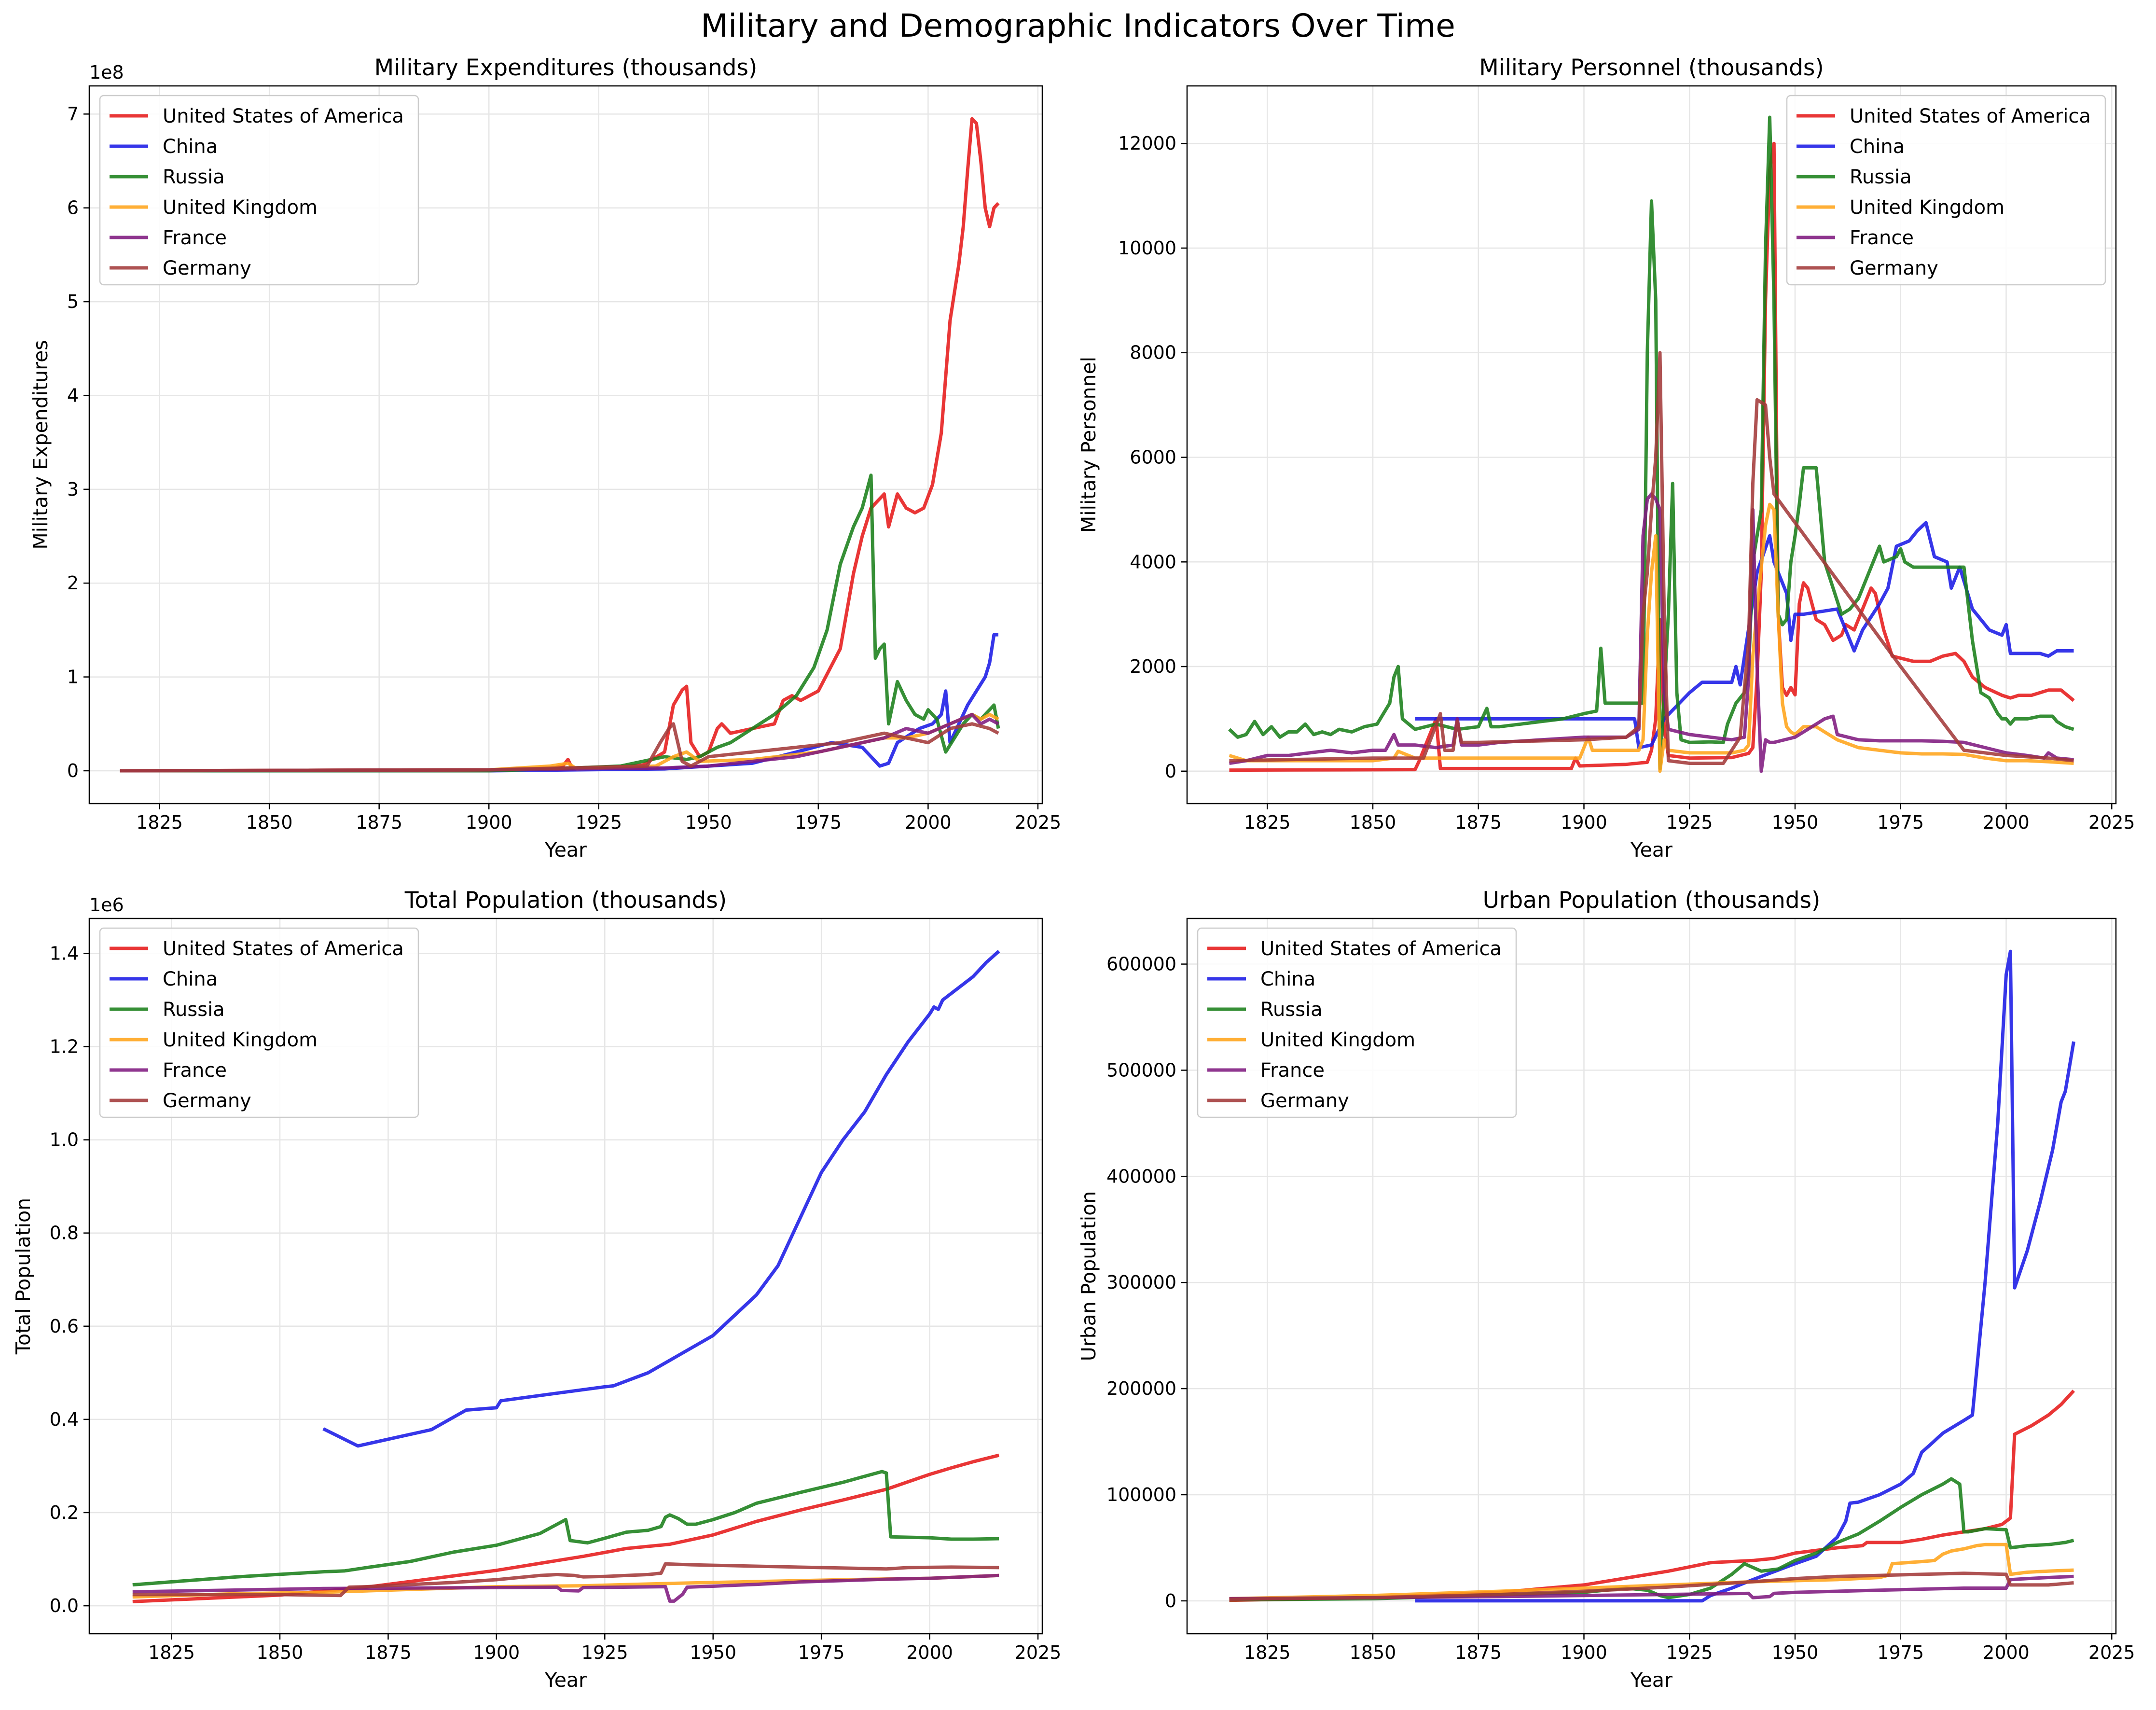 This screenshot has width=2156, height=1710. I want to click on y-tick-label: 0.6, so click(64, 1326).